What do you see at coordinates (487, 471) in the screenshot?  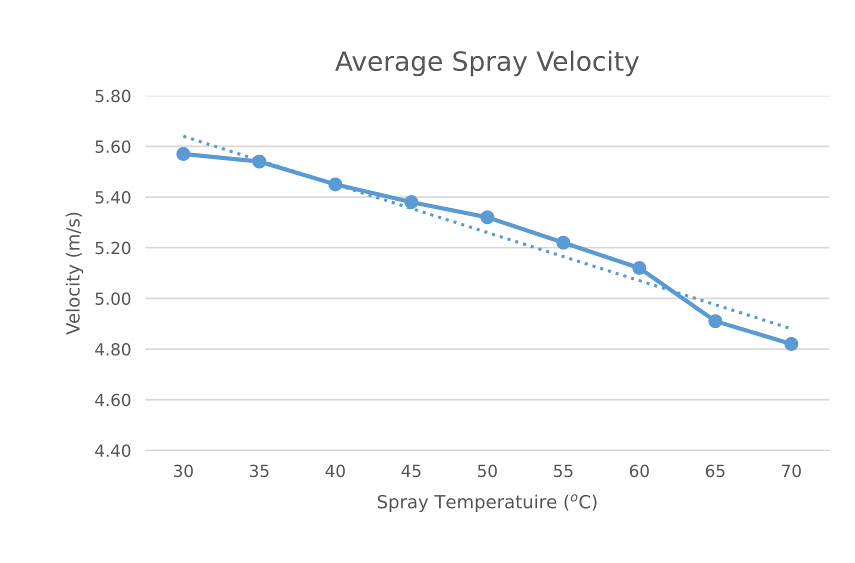 I see `x-tick-label: 50` at bounding box center [487, 471].